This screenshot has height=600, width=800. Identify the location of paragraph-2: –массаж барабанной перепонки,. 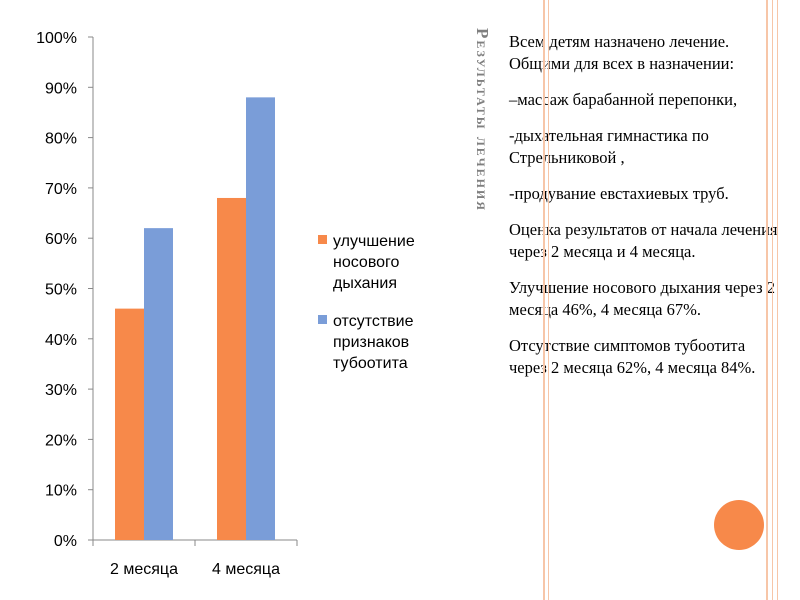
(623, 99).